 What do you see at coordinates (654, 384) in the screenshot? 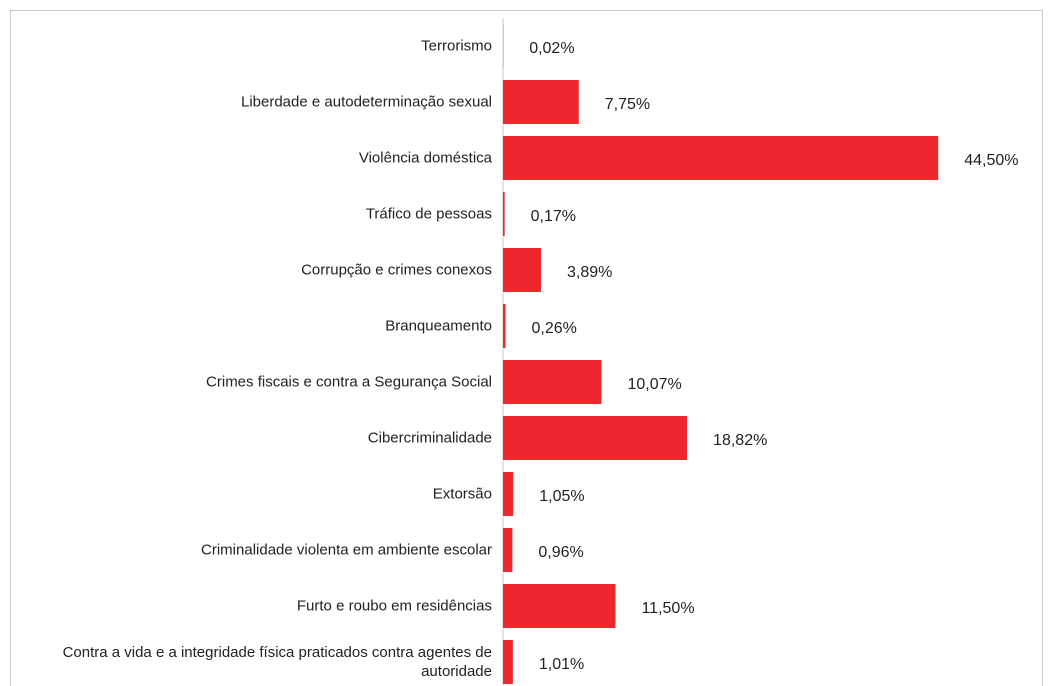
I see `data-label: 10,07%` at bounding box center [654, 384].